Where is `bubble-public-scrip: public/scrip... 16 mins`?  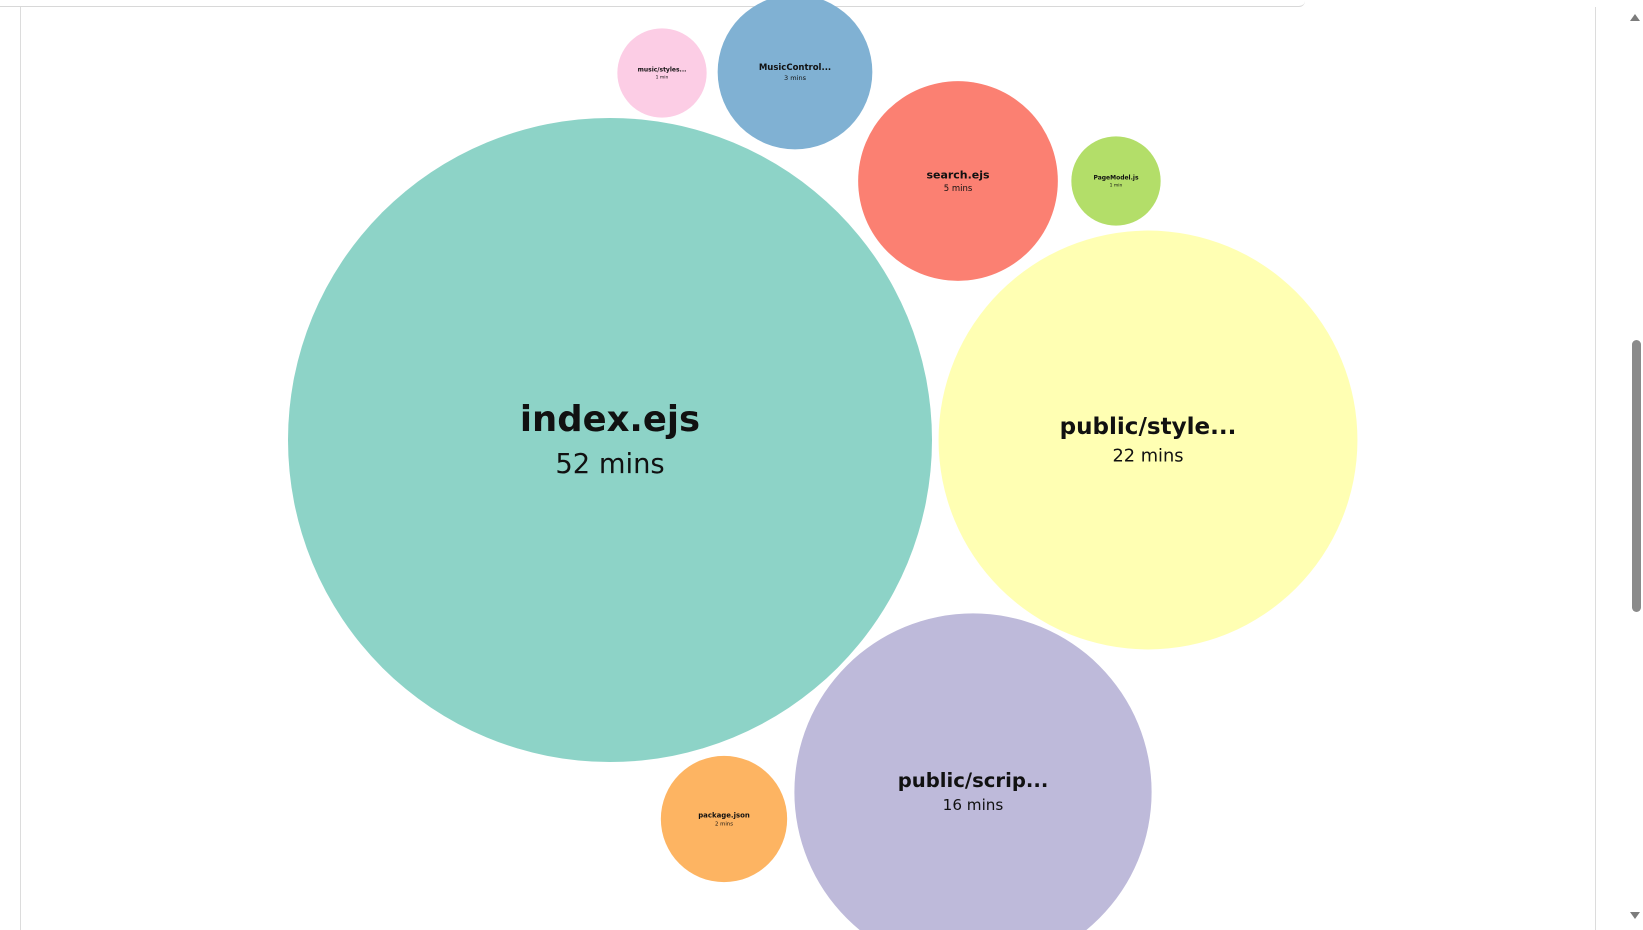
bubble-public-scrip: public/scrip... 16 mins is located at coordinates (973, 771).